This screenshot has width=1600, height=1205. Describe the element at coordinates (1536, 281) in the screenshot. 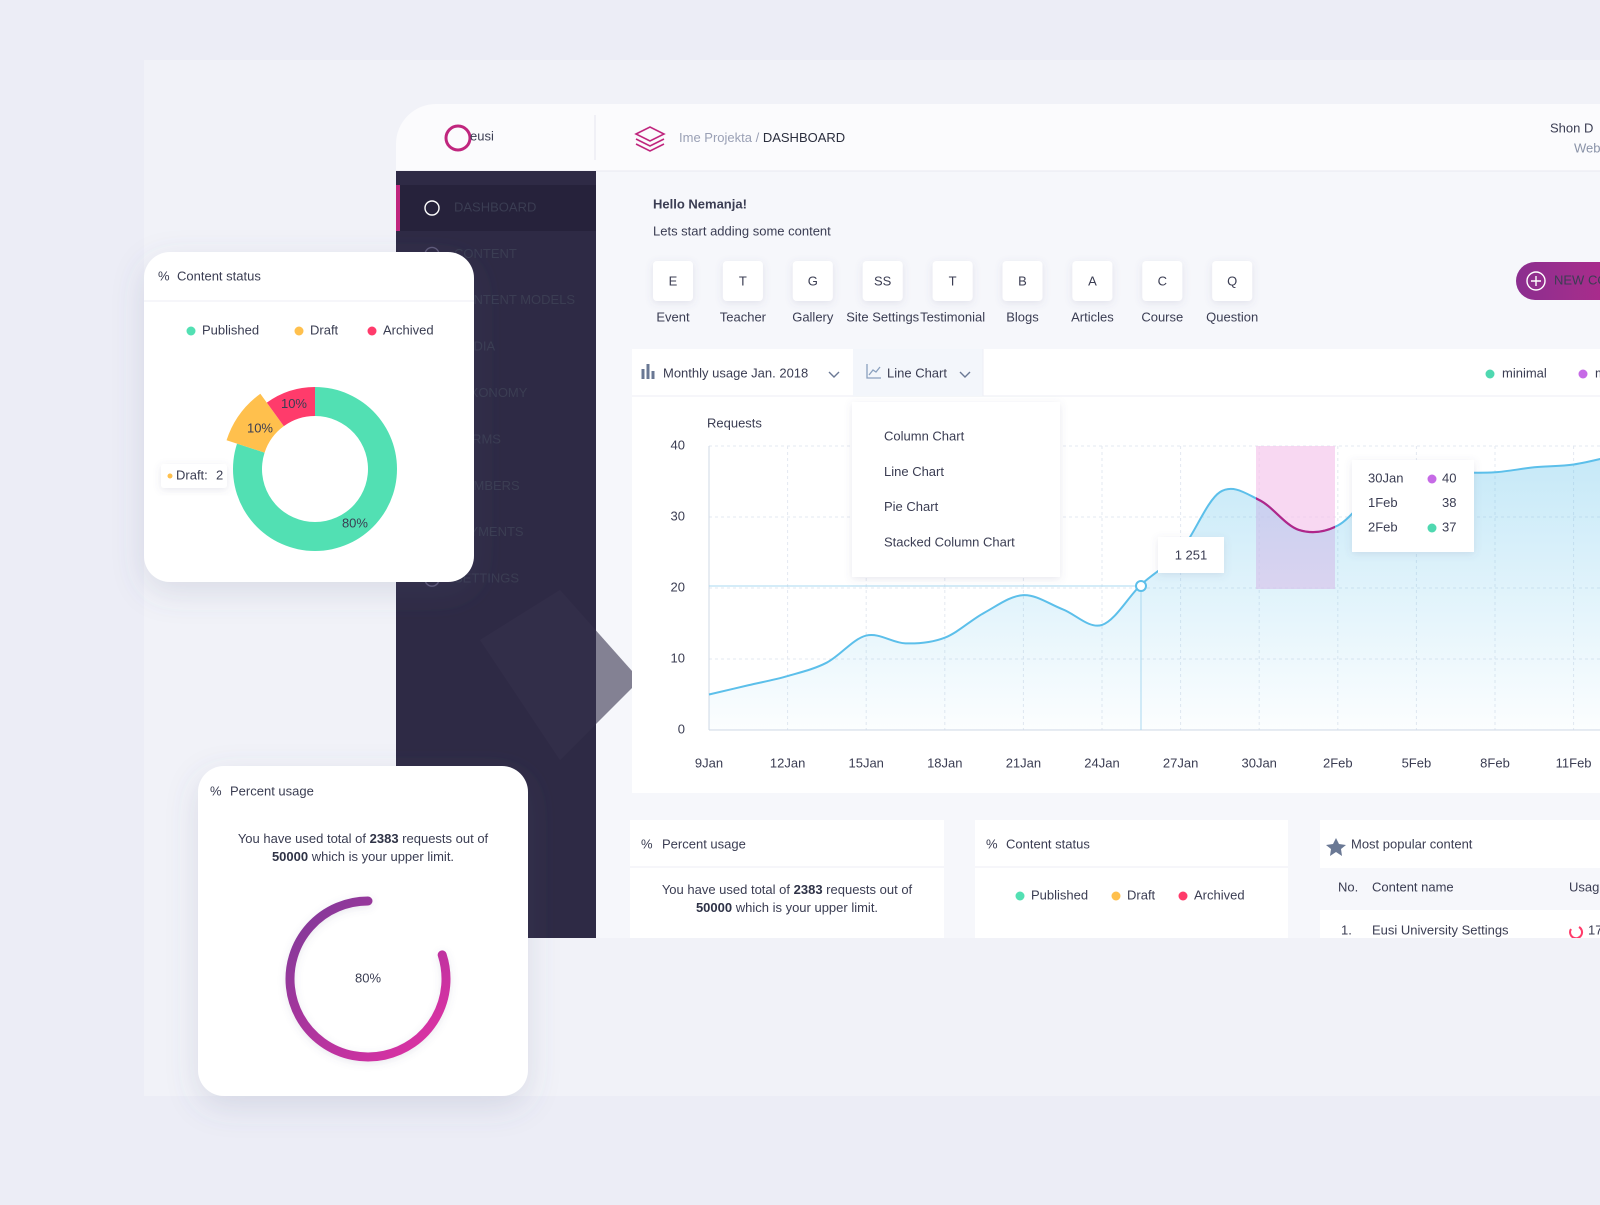

I see `plus` at that location.